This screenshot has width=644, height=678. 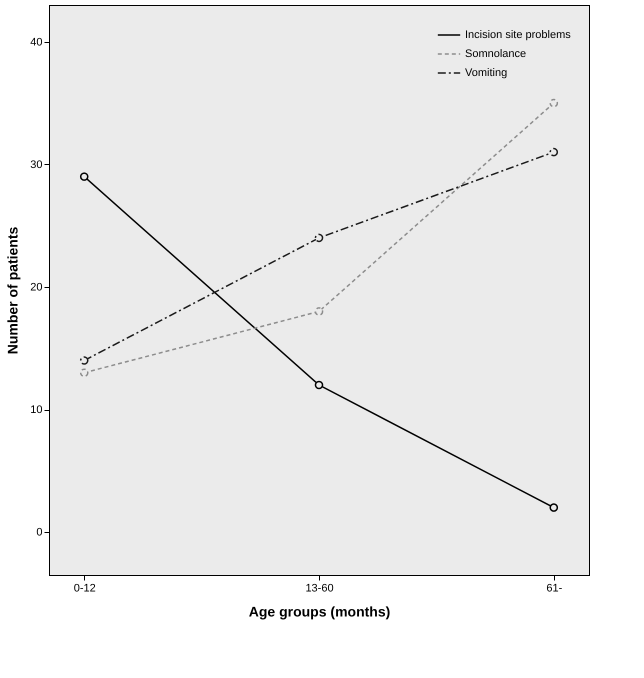 I want to click on x-tick-label: 13-60, so click(x=319, y=588).